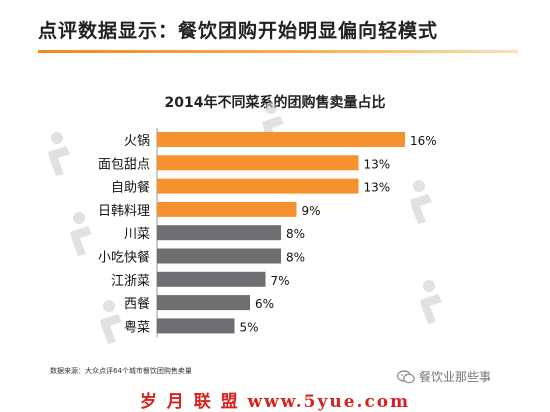 Image resolution: width=550 pixels, height=412 pixels. I want to click on title-divider, so click(278, 51).